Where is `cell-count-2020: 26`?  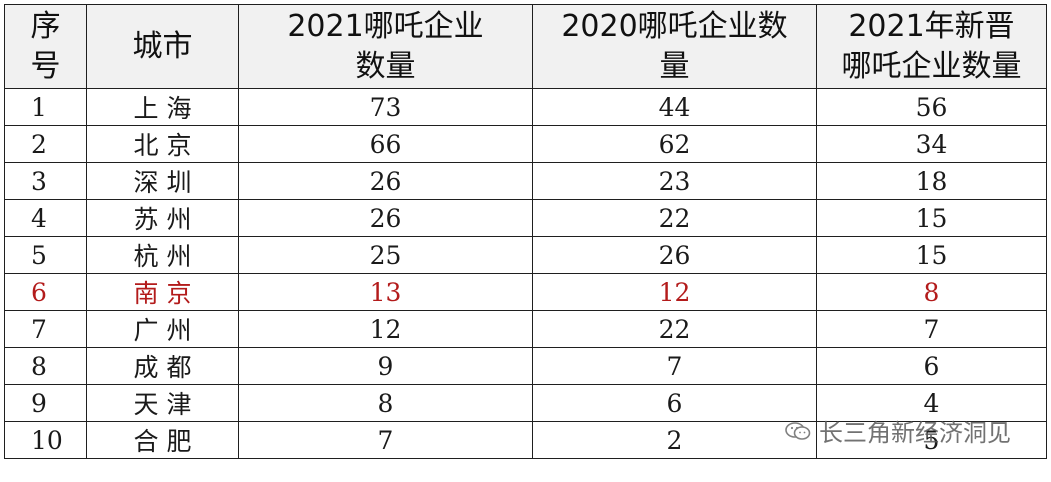
cell-count-2020: 26 is located at coordinates (674, 255).